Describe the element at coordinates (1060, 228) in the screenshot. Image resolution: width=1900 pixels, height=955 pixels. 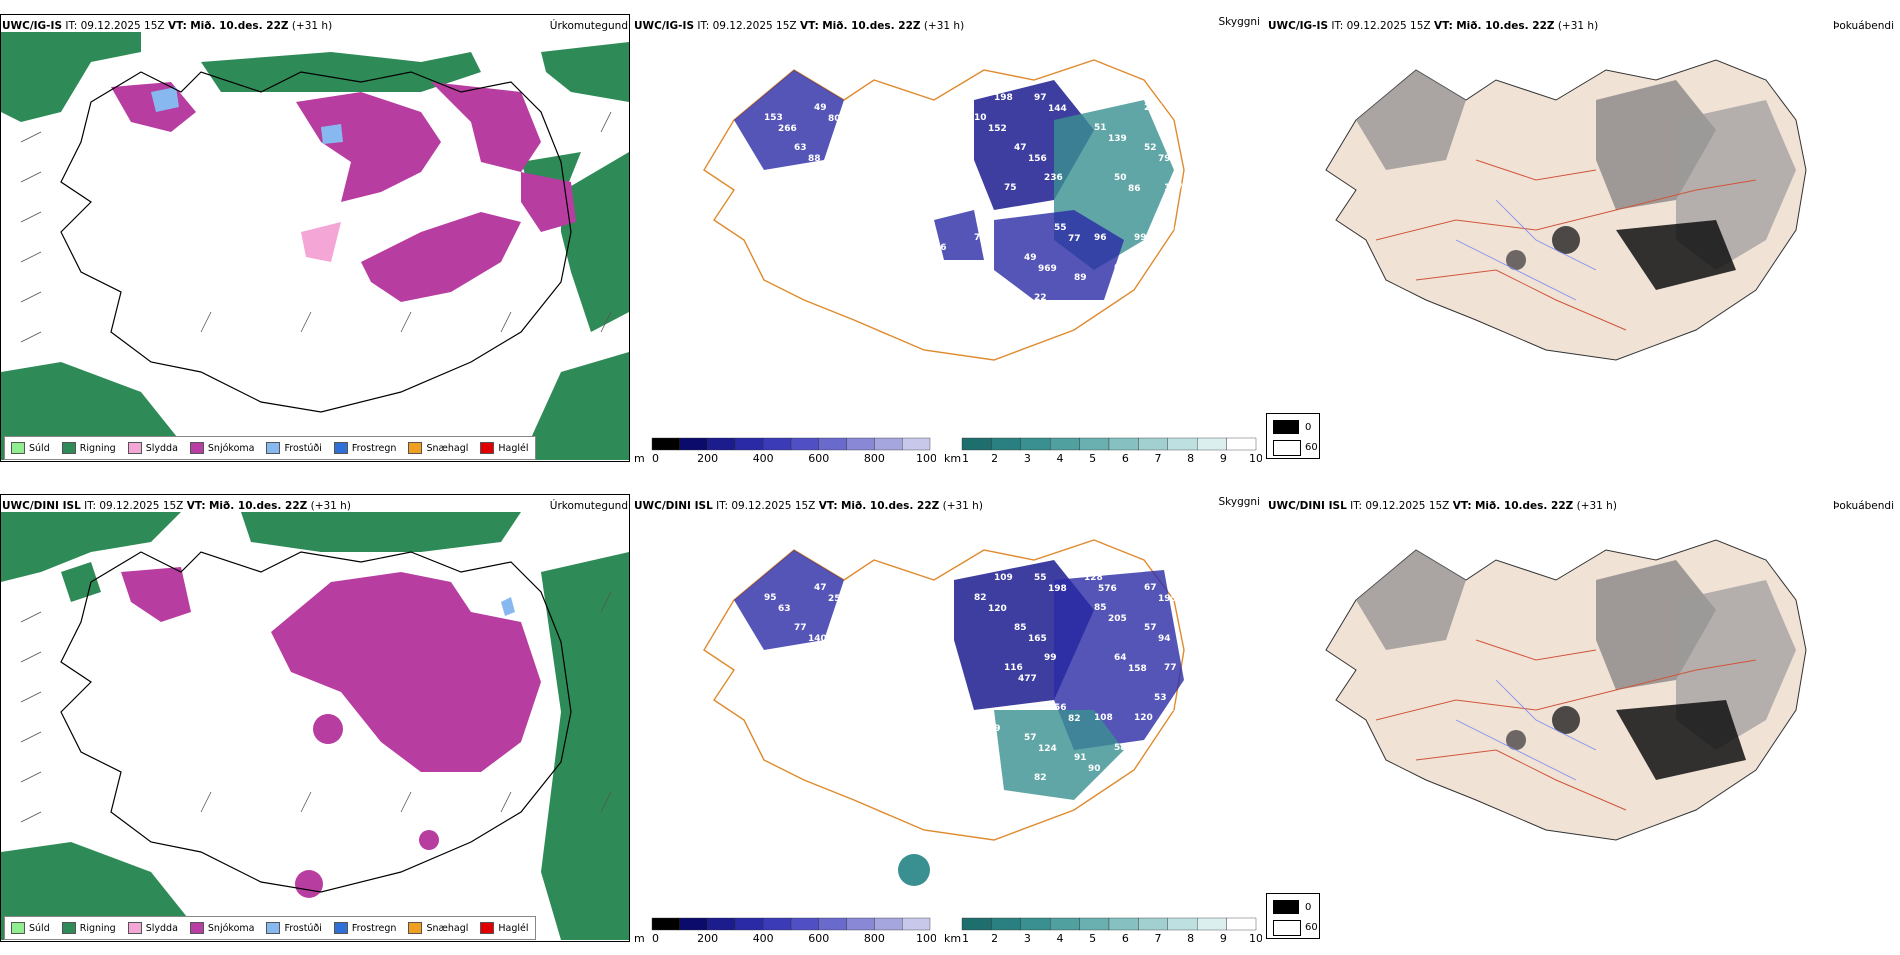
I see `visibility-value-label: 55` at that location.